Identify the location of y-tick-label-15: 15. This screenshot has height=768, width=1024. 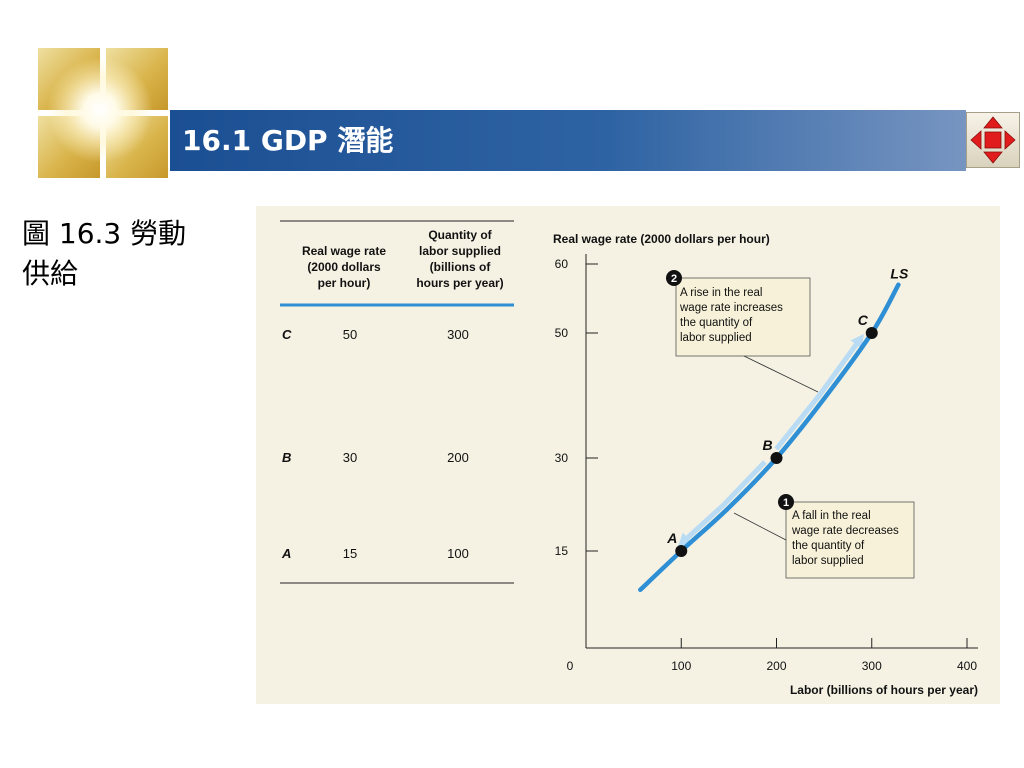
(562, 551).